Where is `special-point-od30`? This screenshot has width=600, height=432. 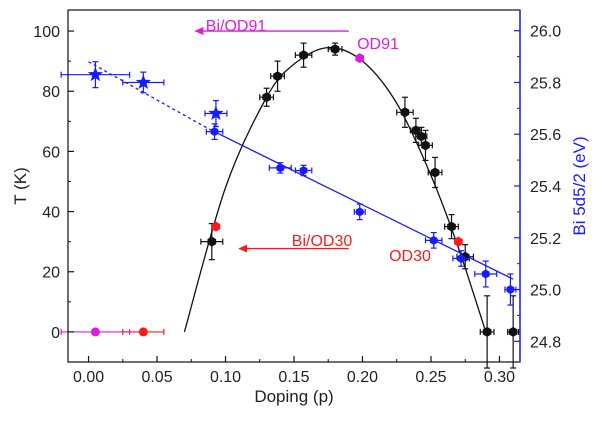 special-point-od30 is located at coordinates (458, 241).